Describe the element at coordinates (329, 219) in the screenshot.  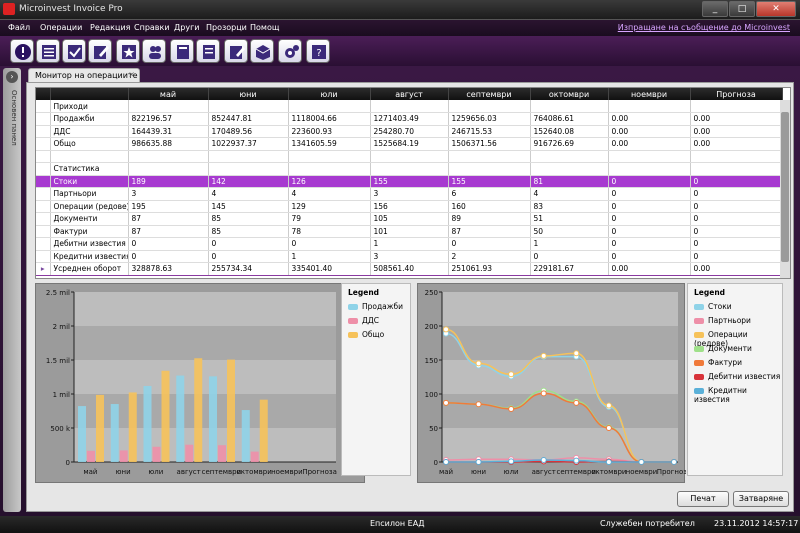
I see `table-cell: 79` at that location.